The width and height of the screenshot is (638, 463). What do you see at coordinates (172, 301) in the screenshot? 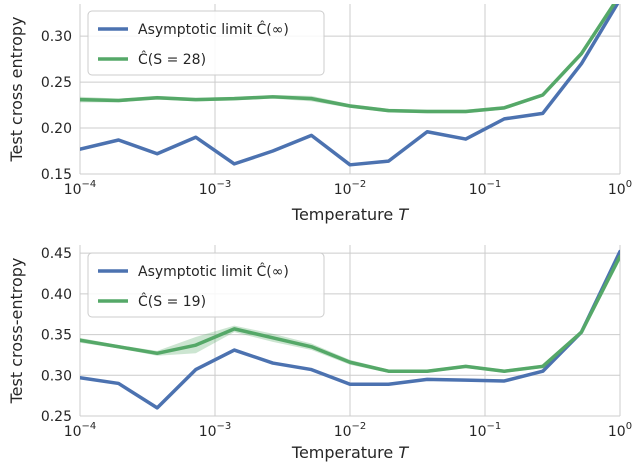
I see `legend-label-2: Ĉ(S = 19)` at bounding box center [172, 301].